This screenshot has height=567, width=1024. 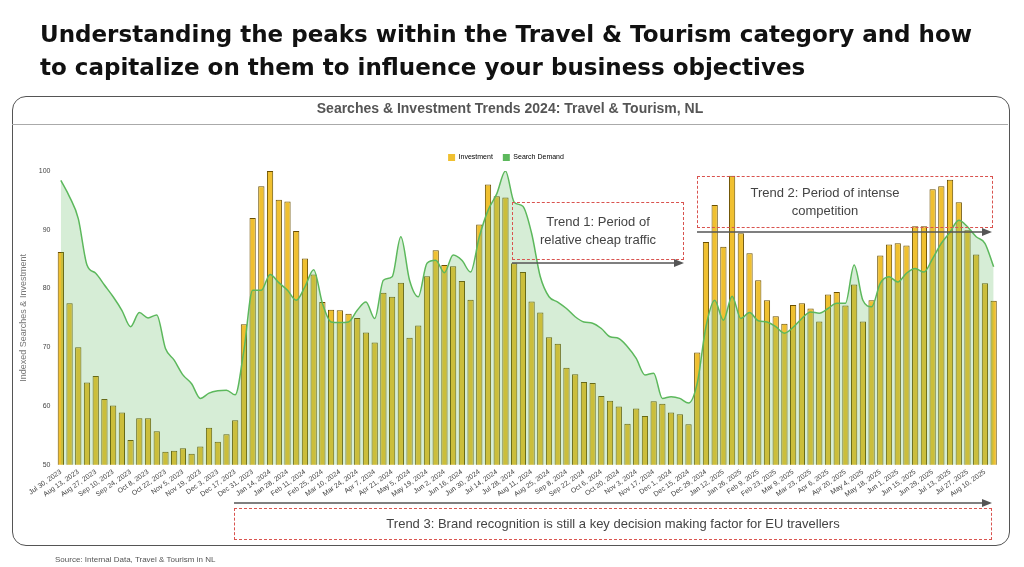 What do you see at coordinates (613, 524) in the screenshot?
I see `text: Trend 3: Brand recognition is still a key decision making factor for EU travellers` at bounding box center [613, 524].